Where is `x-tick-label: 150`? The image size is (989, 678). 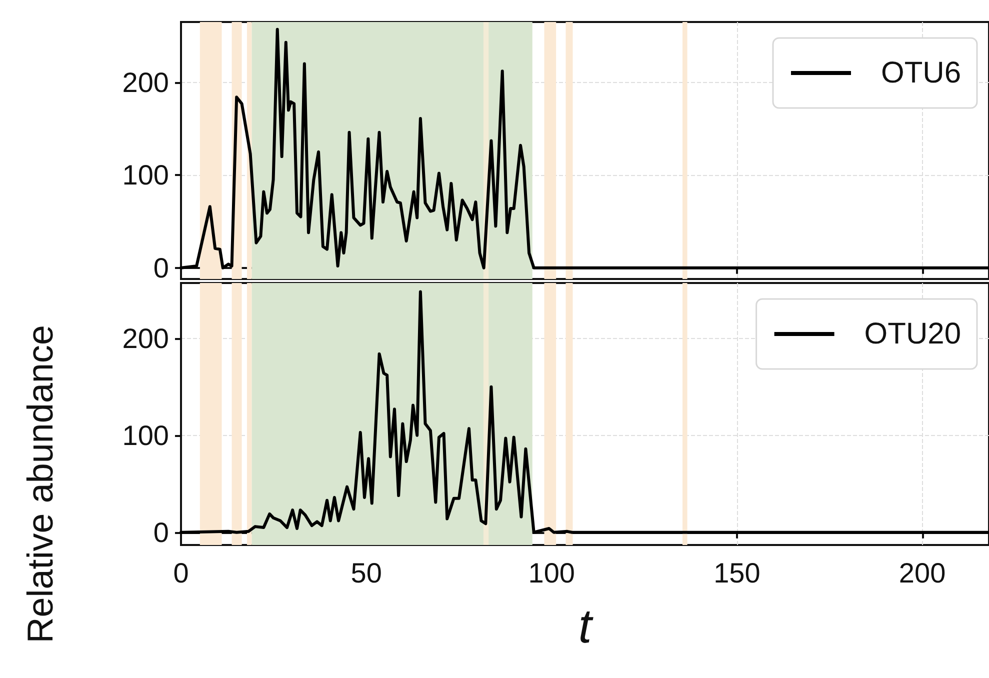 x-tick-label: 150 is located at coordinates (737, 573).